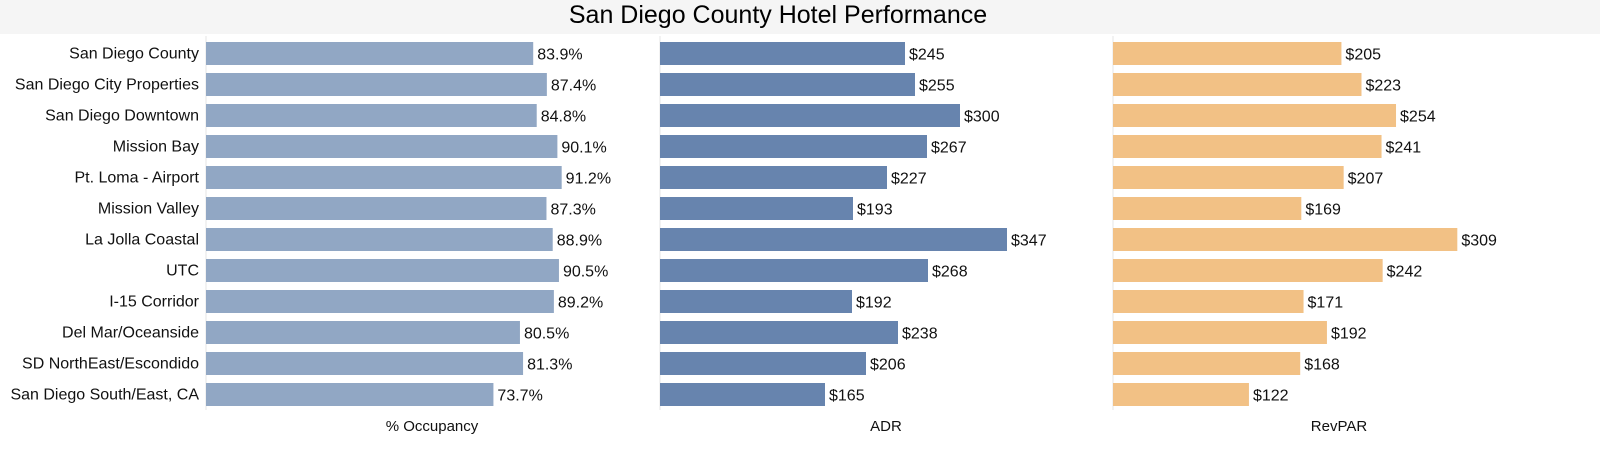 The height and width of the screenshot is (461, 1600). What do you see at coordinates (546, 334) in the screenshot?
I see `data-label: 80.5%` at bounding box center [546, 334].